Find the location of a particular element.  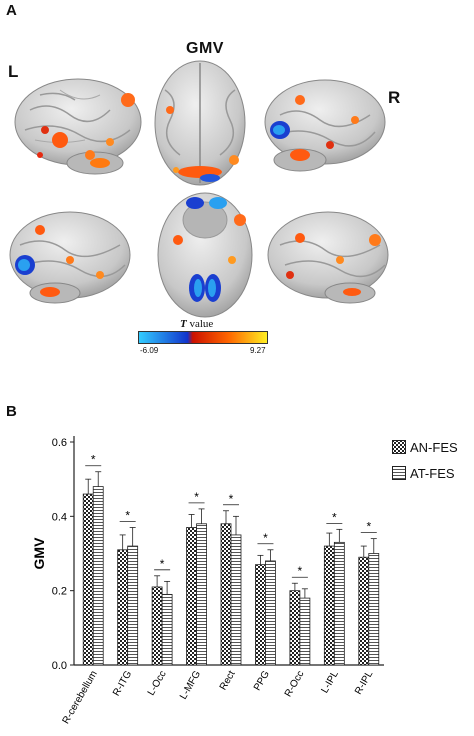

left-hemisphere-label: L is located at coordinates (13, 71).